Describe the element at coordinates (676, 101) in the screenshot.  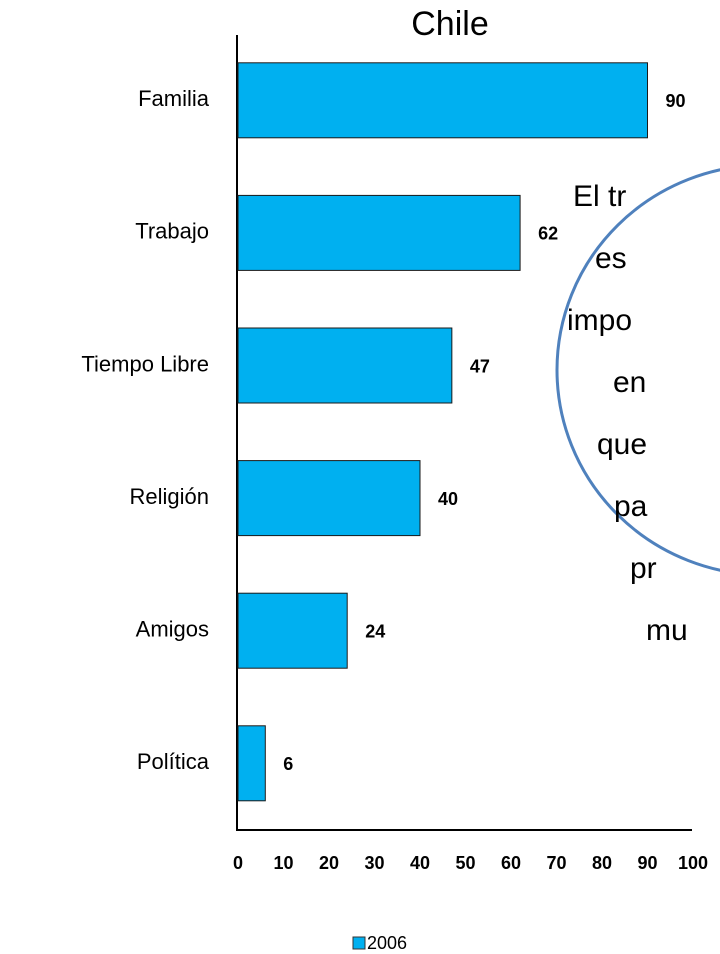
I see `data-label: 90` at that location.